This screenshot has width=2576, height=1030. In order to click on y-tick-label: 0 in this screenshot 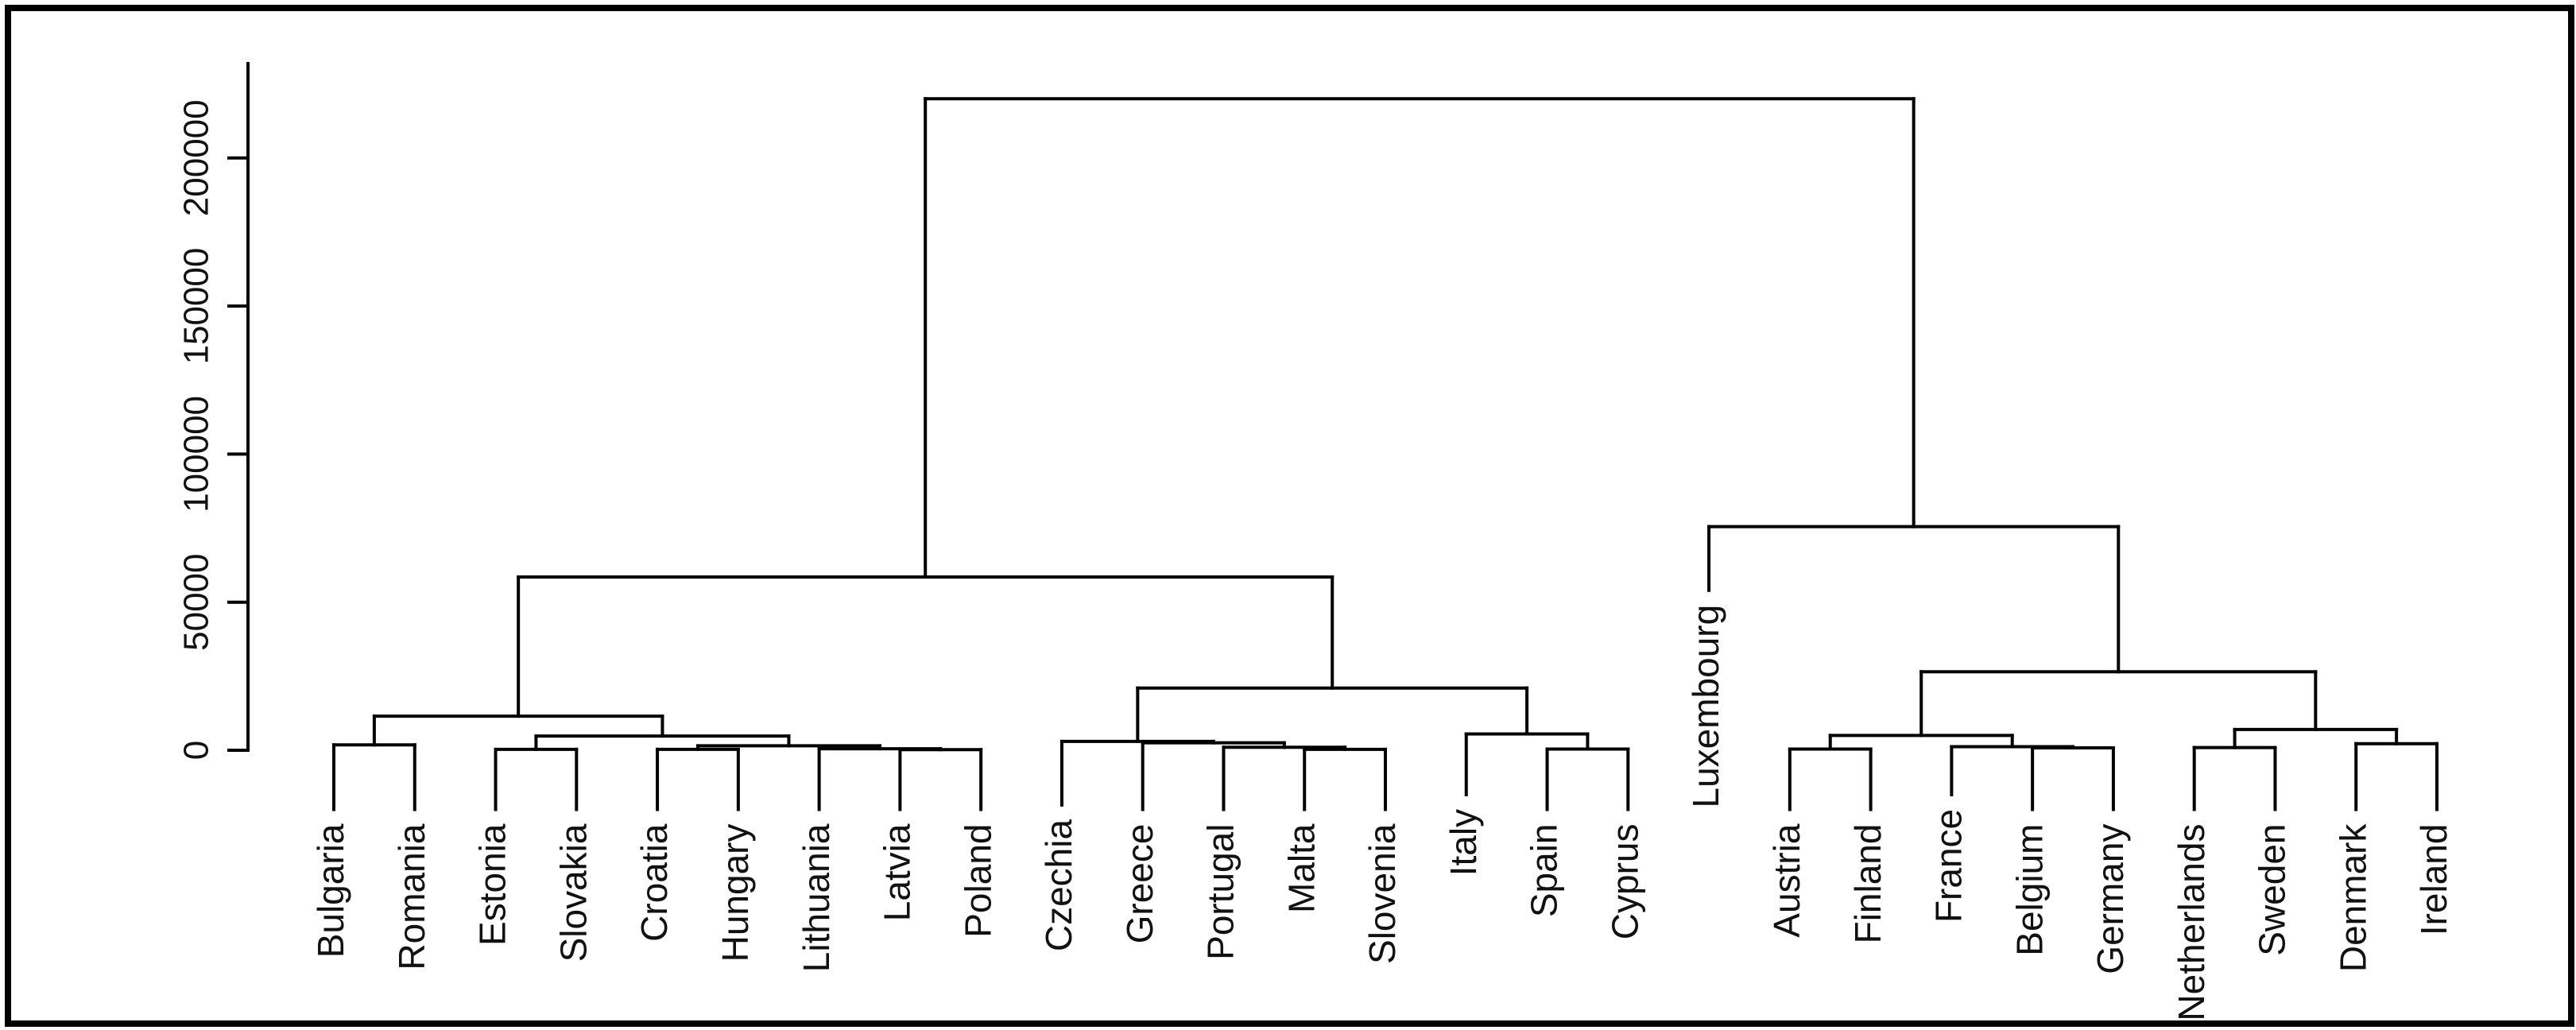, I will do `click(196, 750)`.